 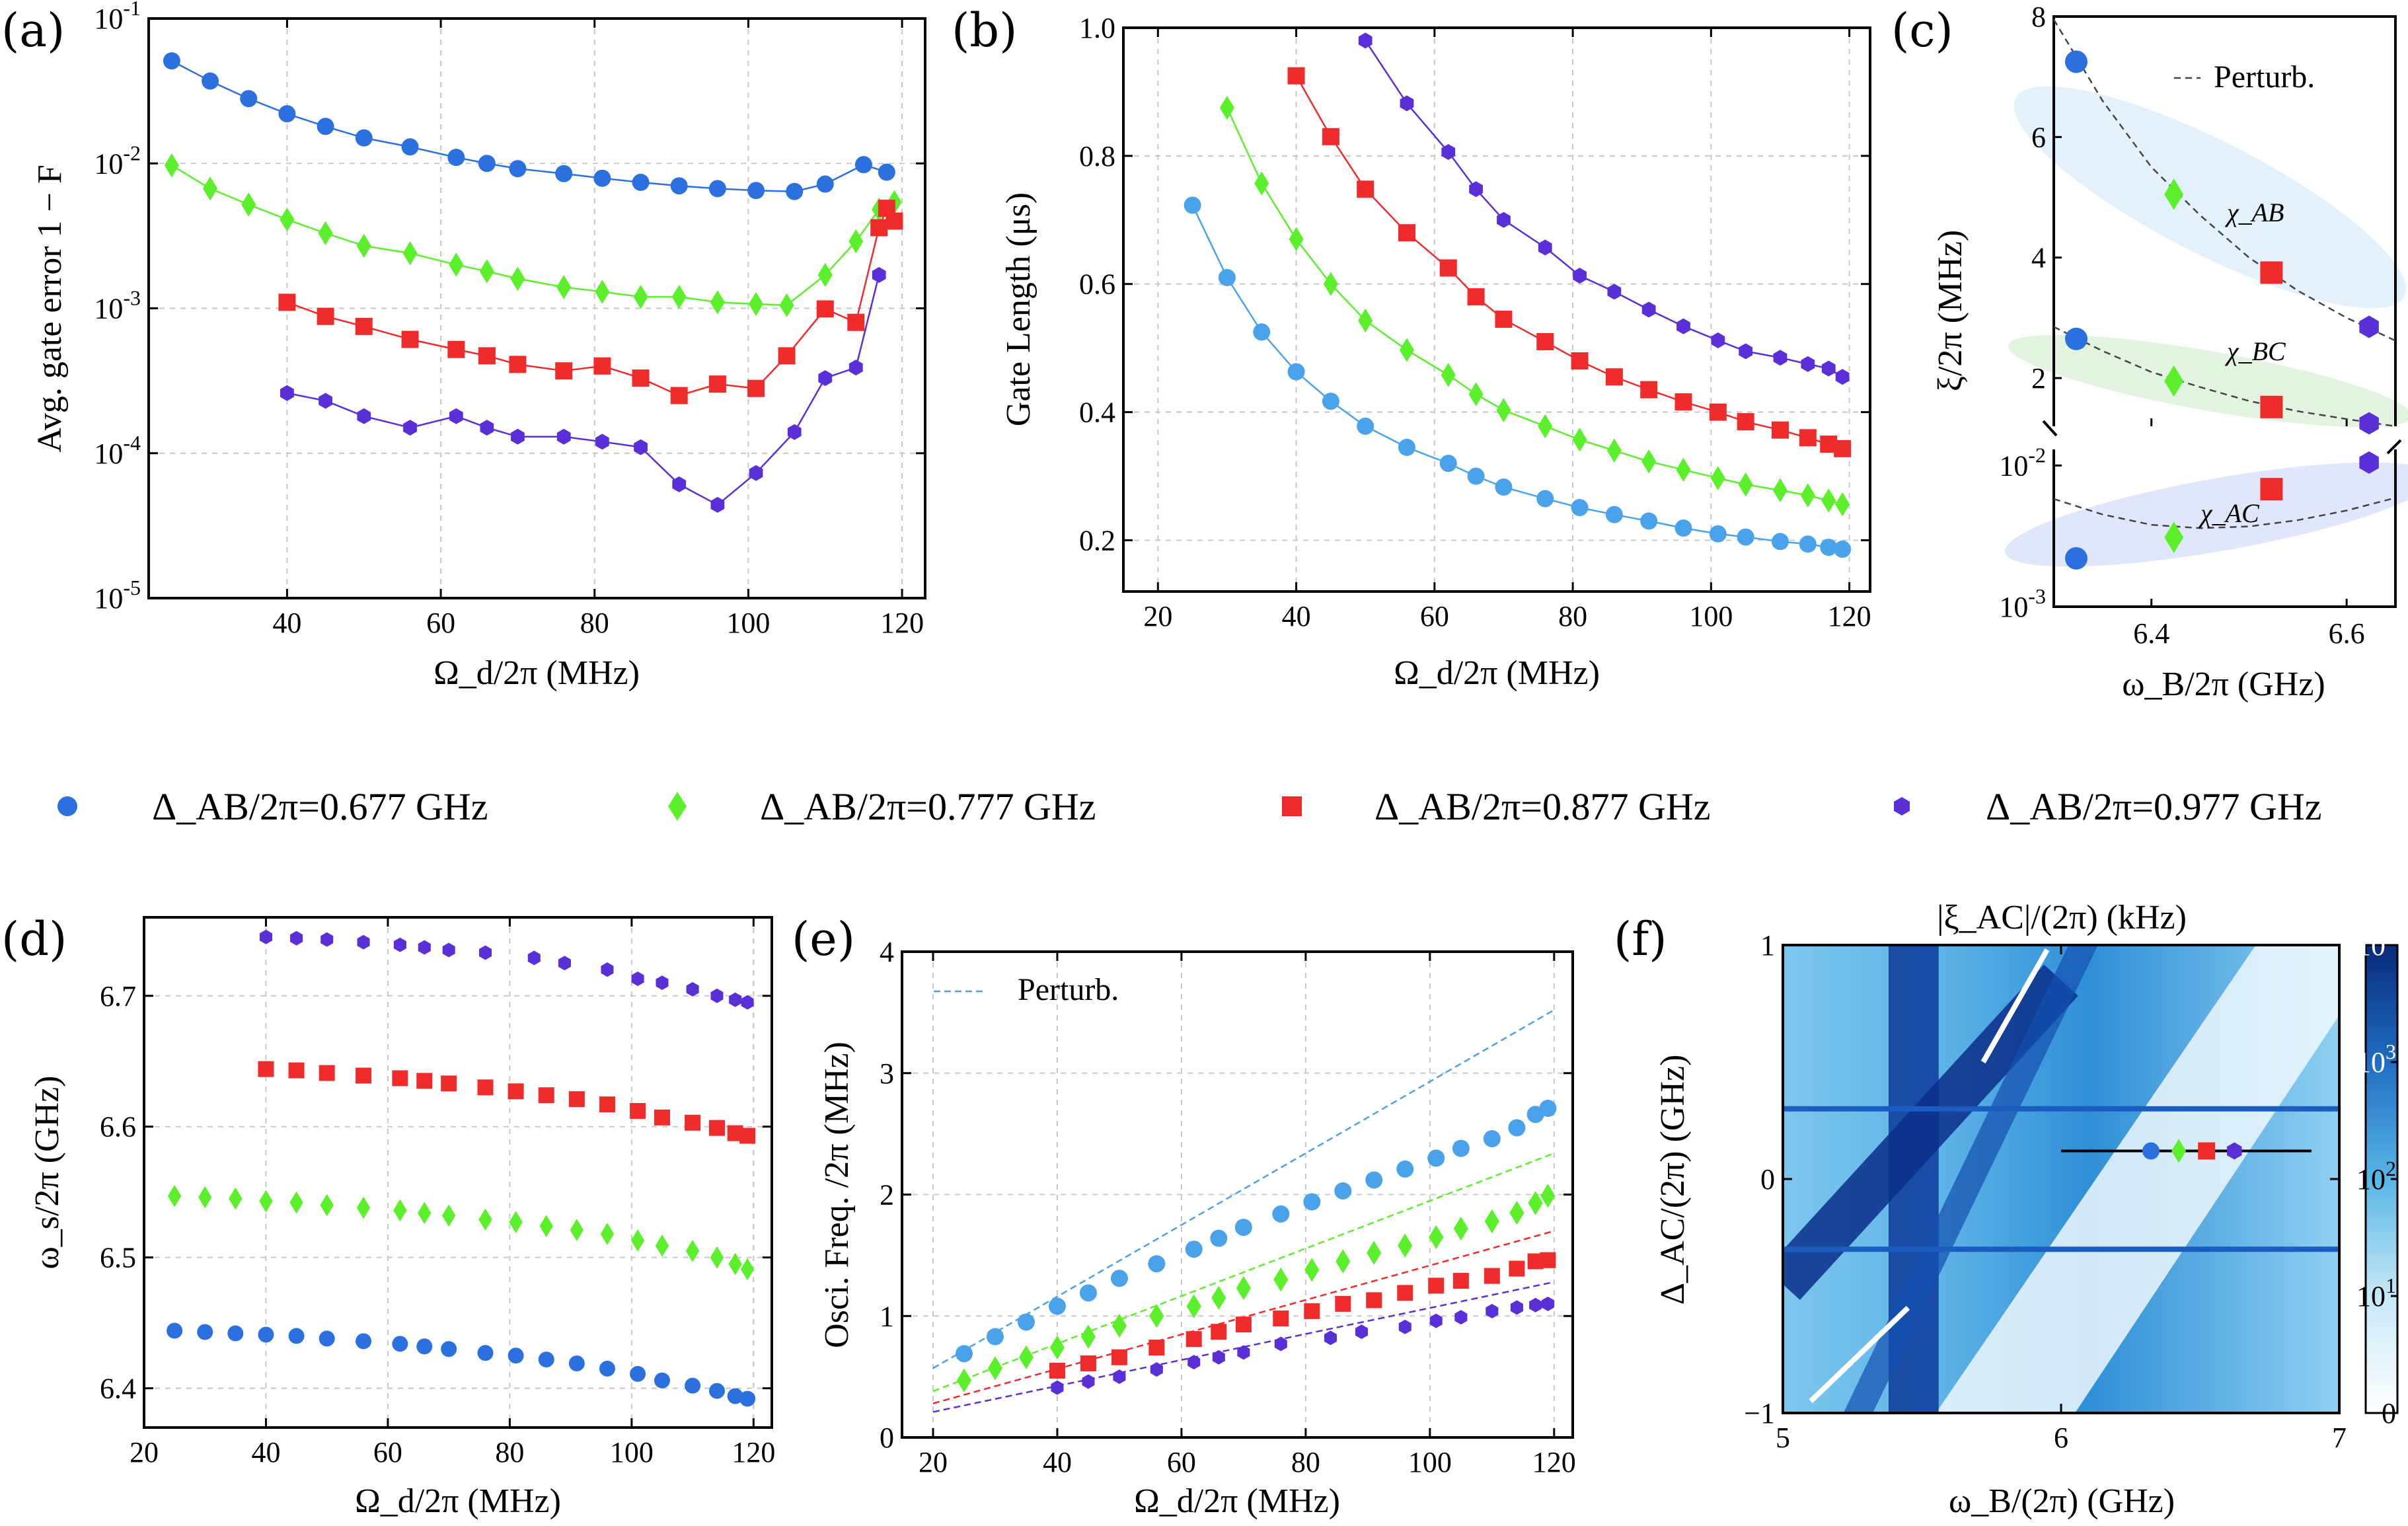 I want to click on perturb-line, so click(x=1243, y=1189).